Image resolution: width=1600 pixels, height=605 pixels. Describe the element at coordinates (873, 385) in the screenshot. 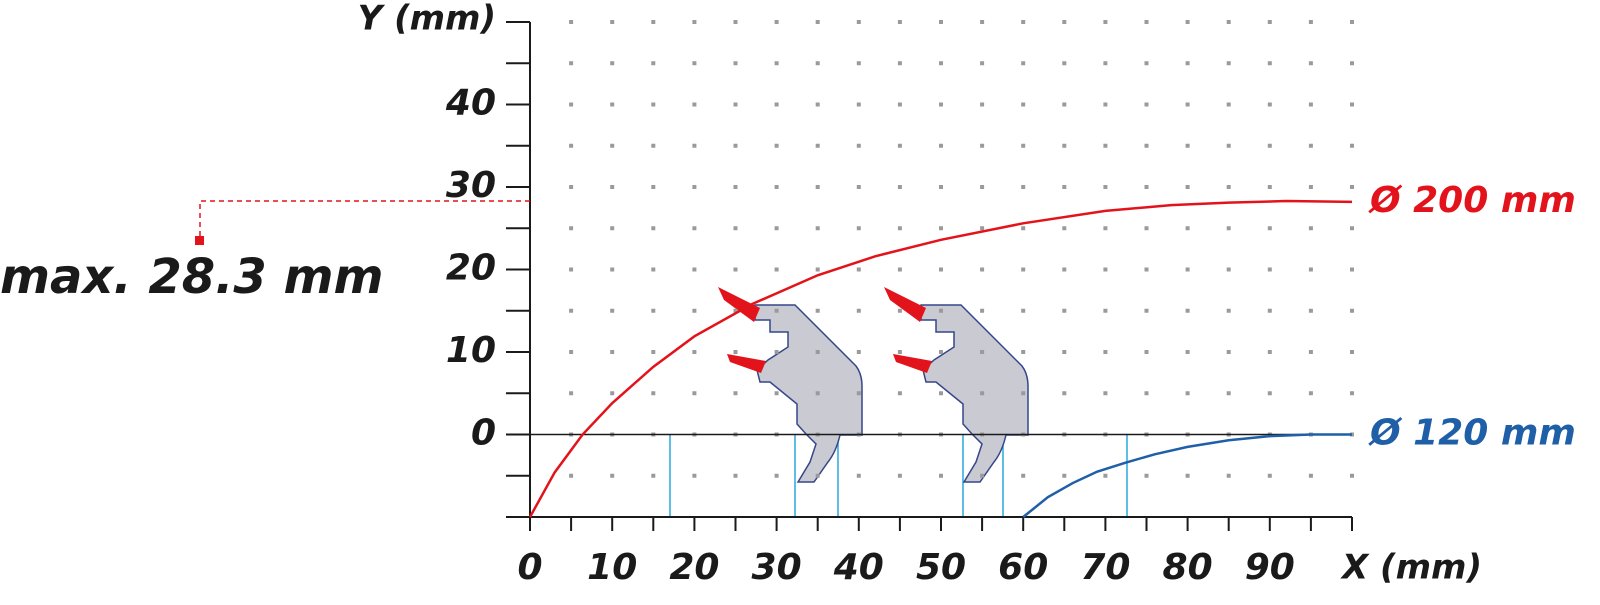

I see `profiles` at that location.